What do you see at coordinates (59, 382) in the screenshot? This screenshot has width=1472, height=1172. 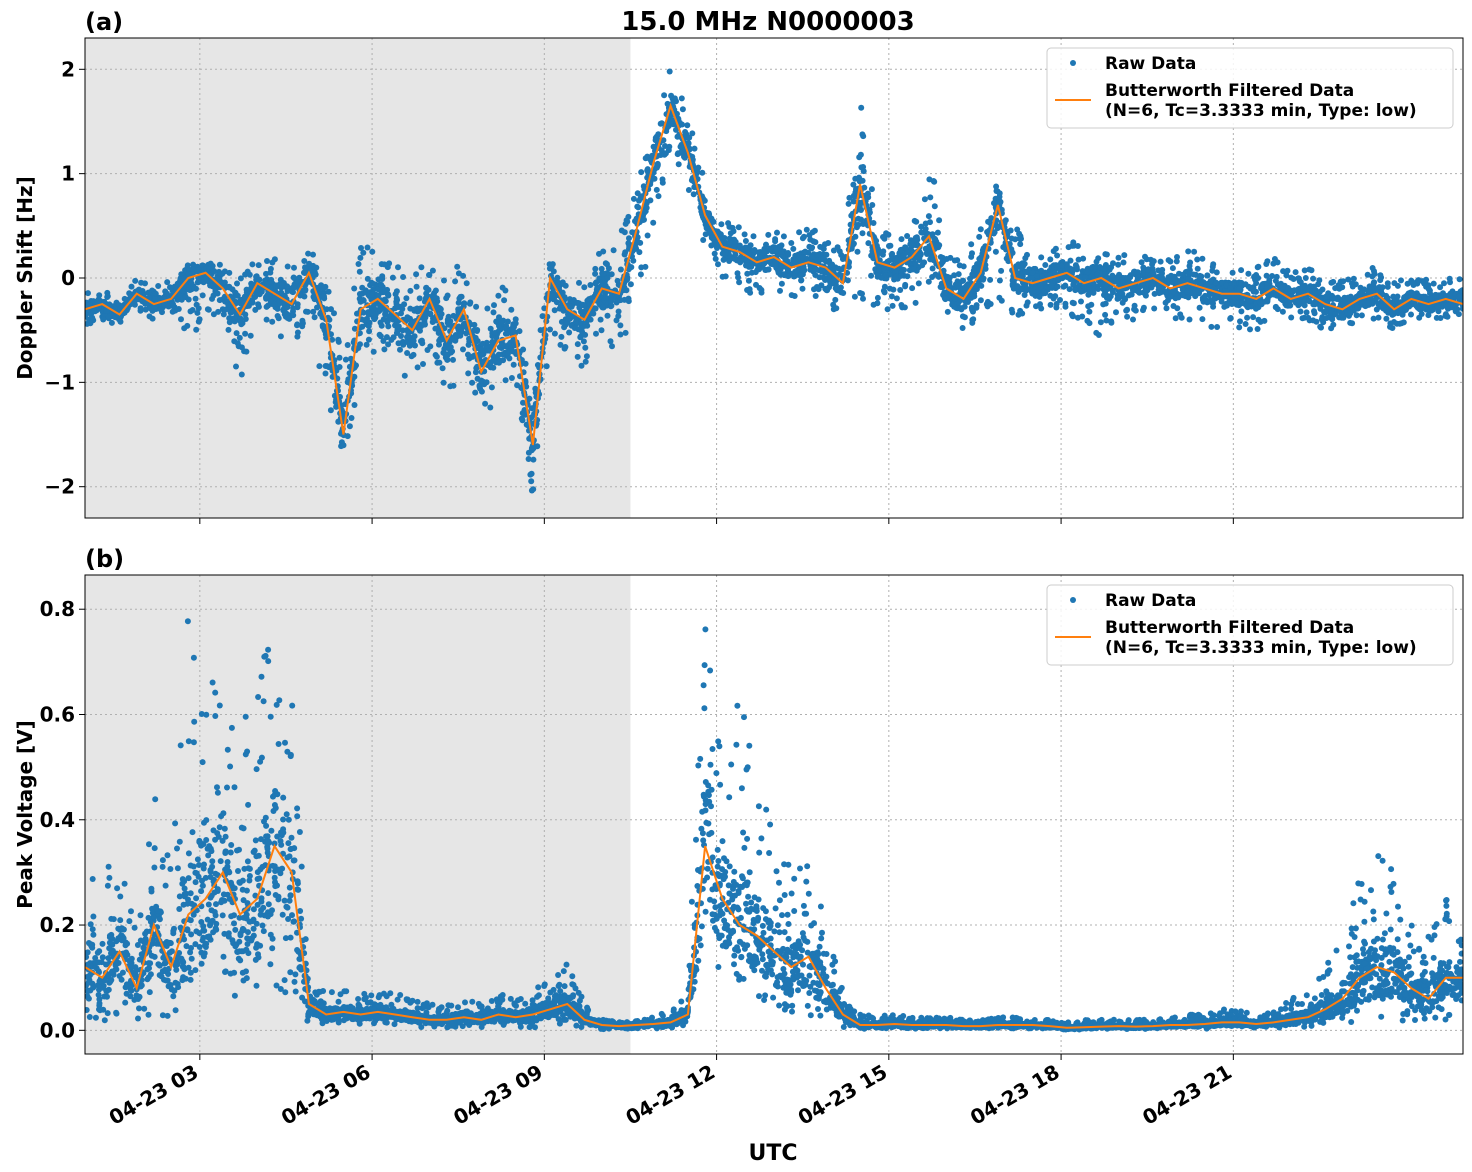 I see `y-tick-label: −1` at bounding box center [59, 382].